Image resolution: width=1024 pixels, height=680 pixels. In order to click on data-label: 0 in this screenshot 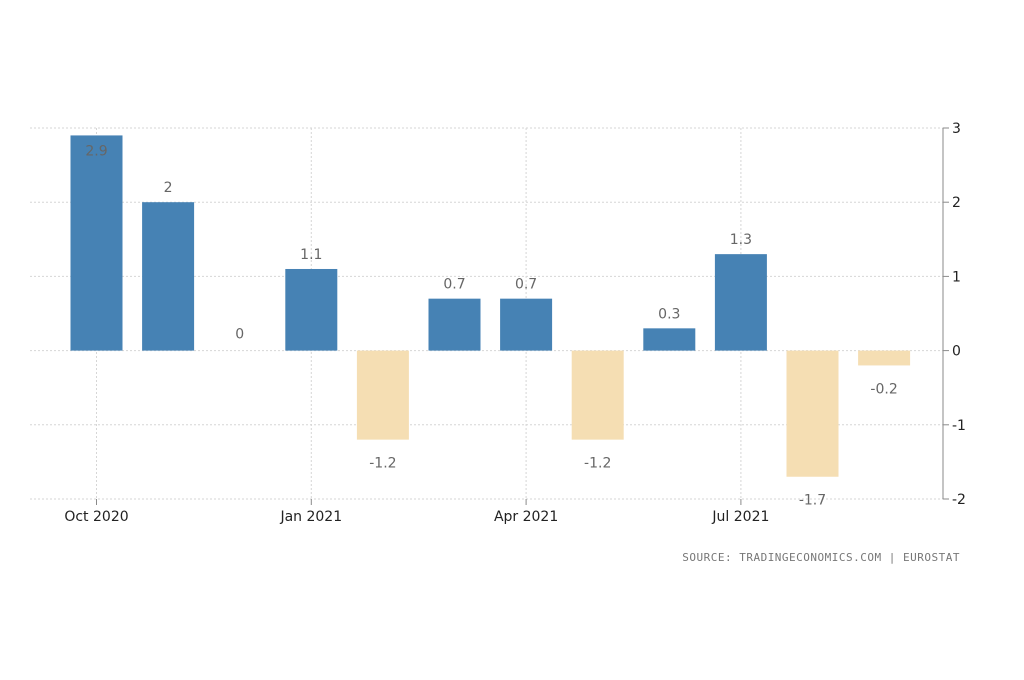, I will do `click(239, 335)`.